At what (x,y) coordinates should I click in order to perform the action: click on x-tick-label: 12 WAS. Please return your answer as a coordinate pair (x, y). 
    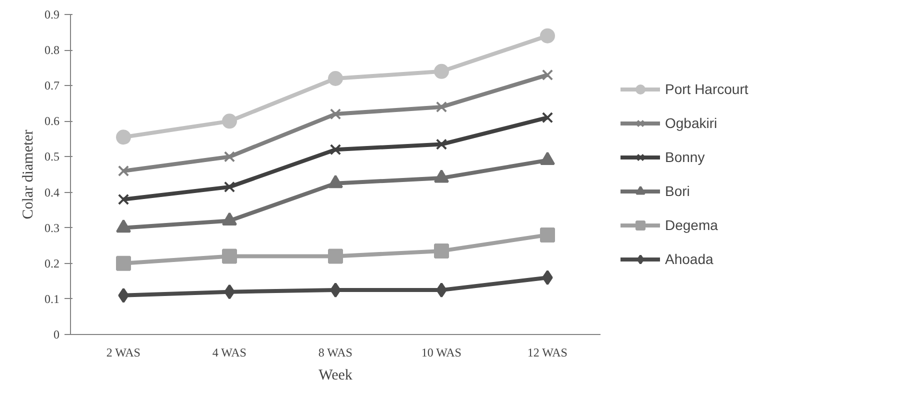
    Looking at the image, I should click on (547, 353).